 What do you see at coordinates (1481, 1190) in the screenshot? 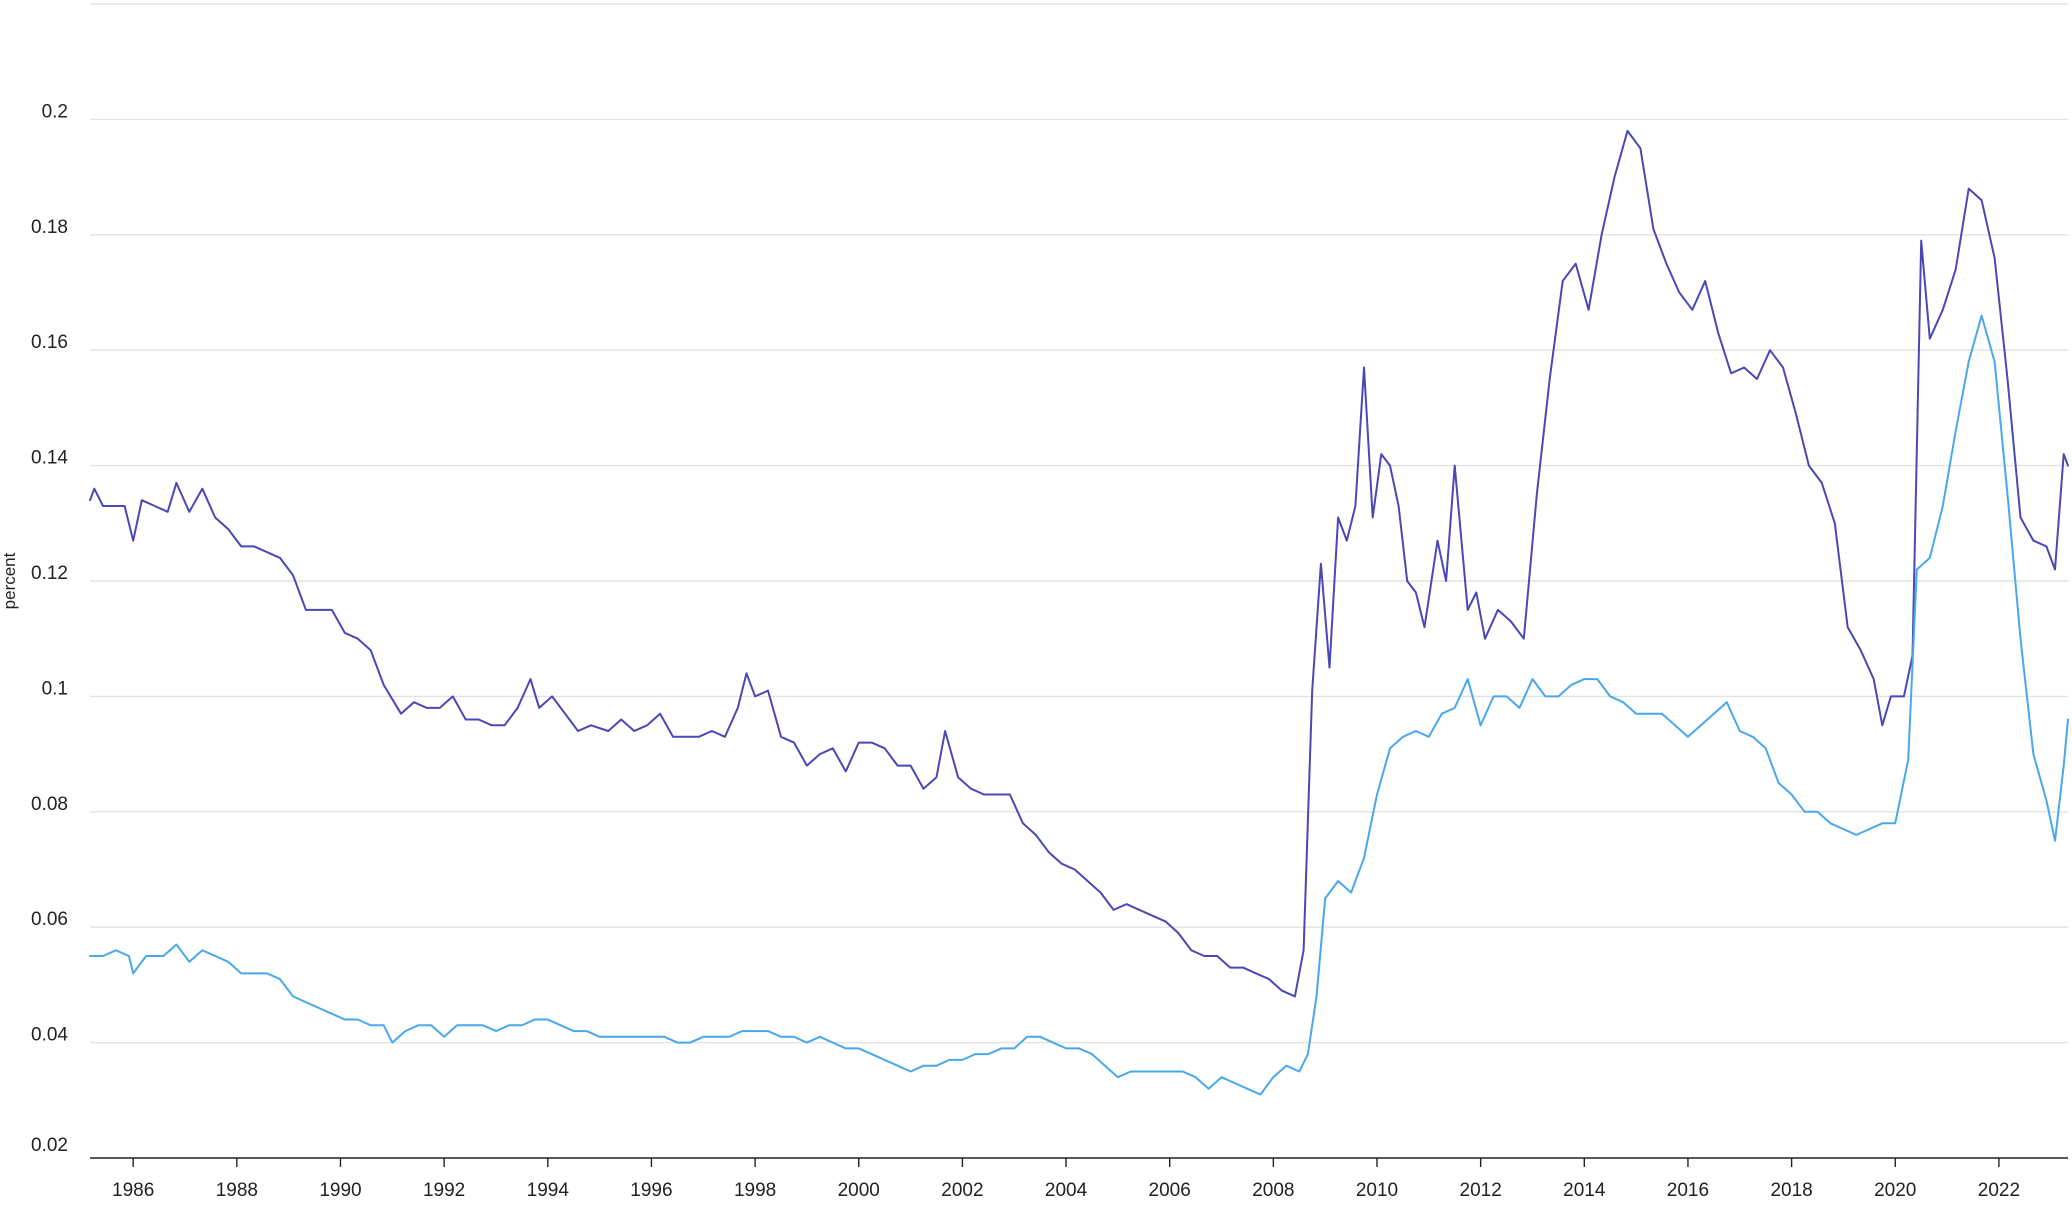
I see `x-tick-label: 2012` at bounding box center [1481, 1190].